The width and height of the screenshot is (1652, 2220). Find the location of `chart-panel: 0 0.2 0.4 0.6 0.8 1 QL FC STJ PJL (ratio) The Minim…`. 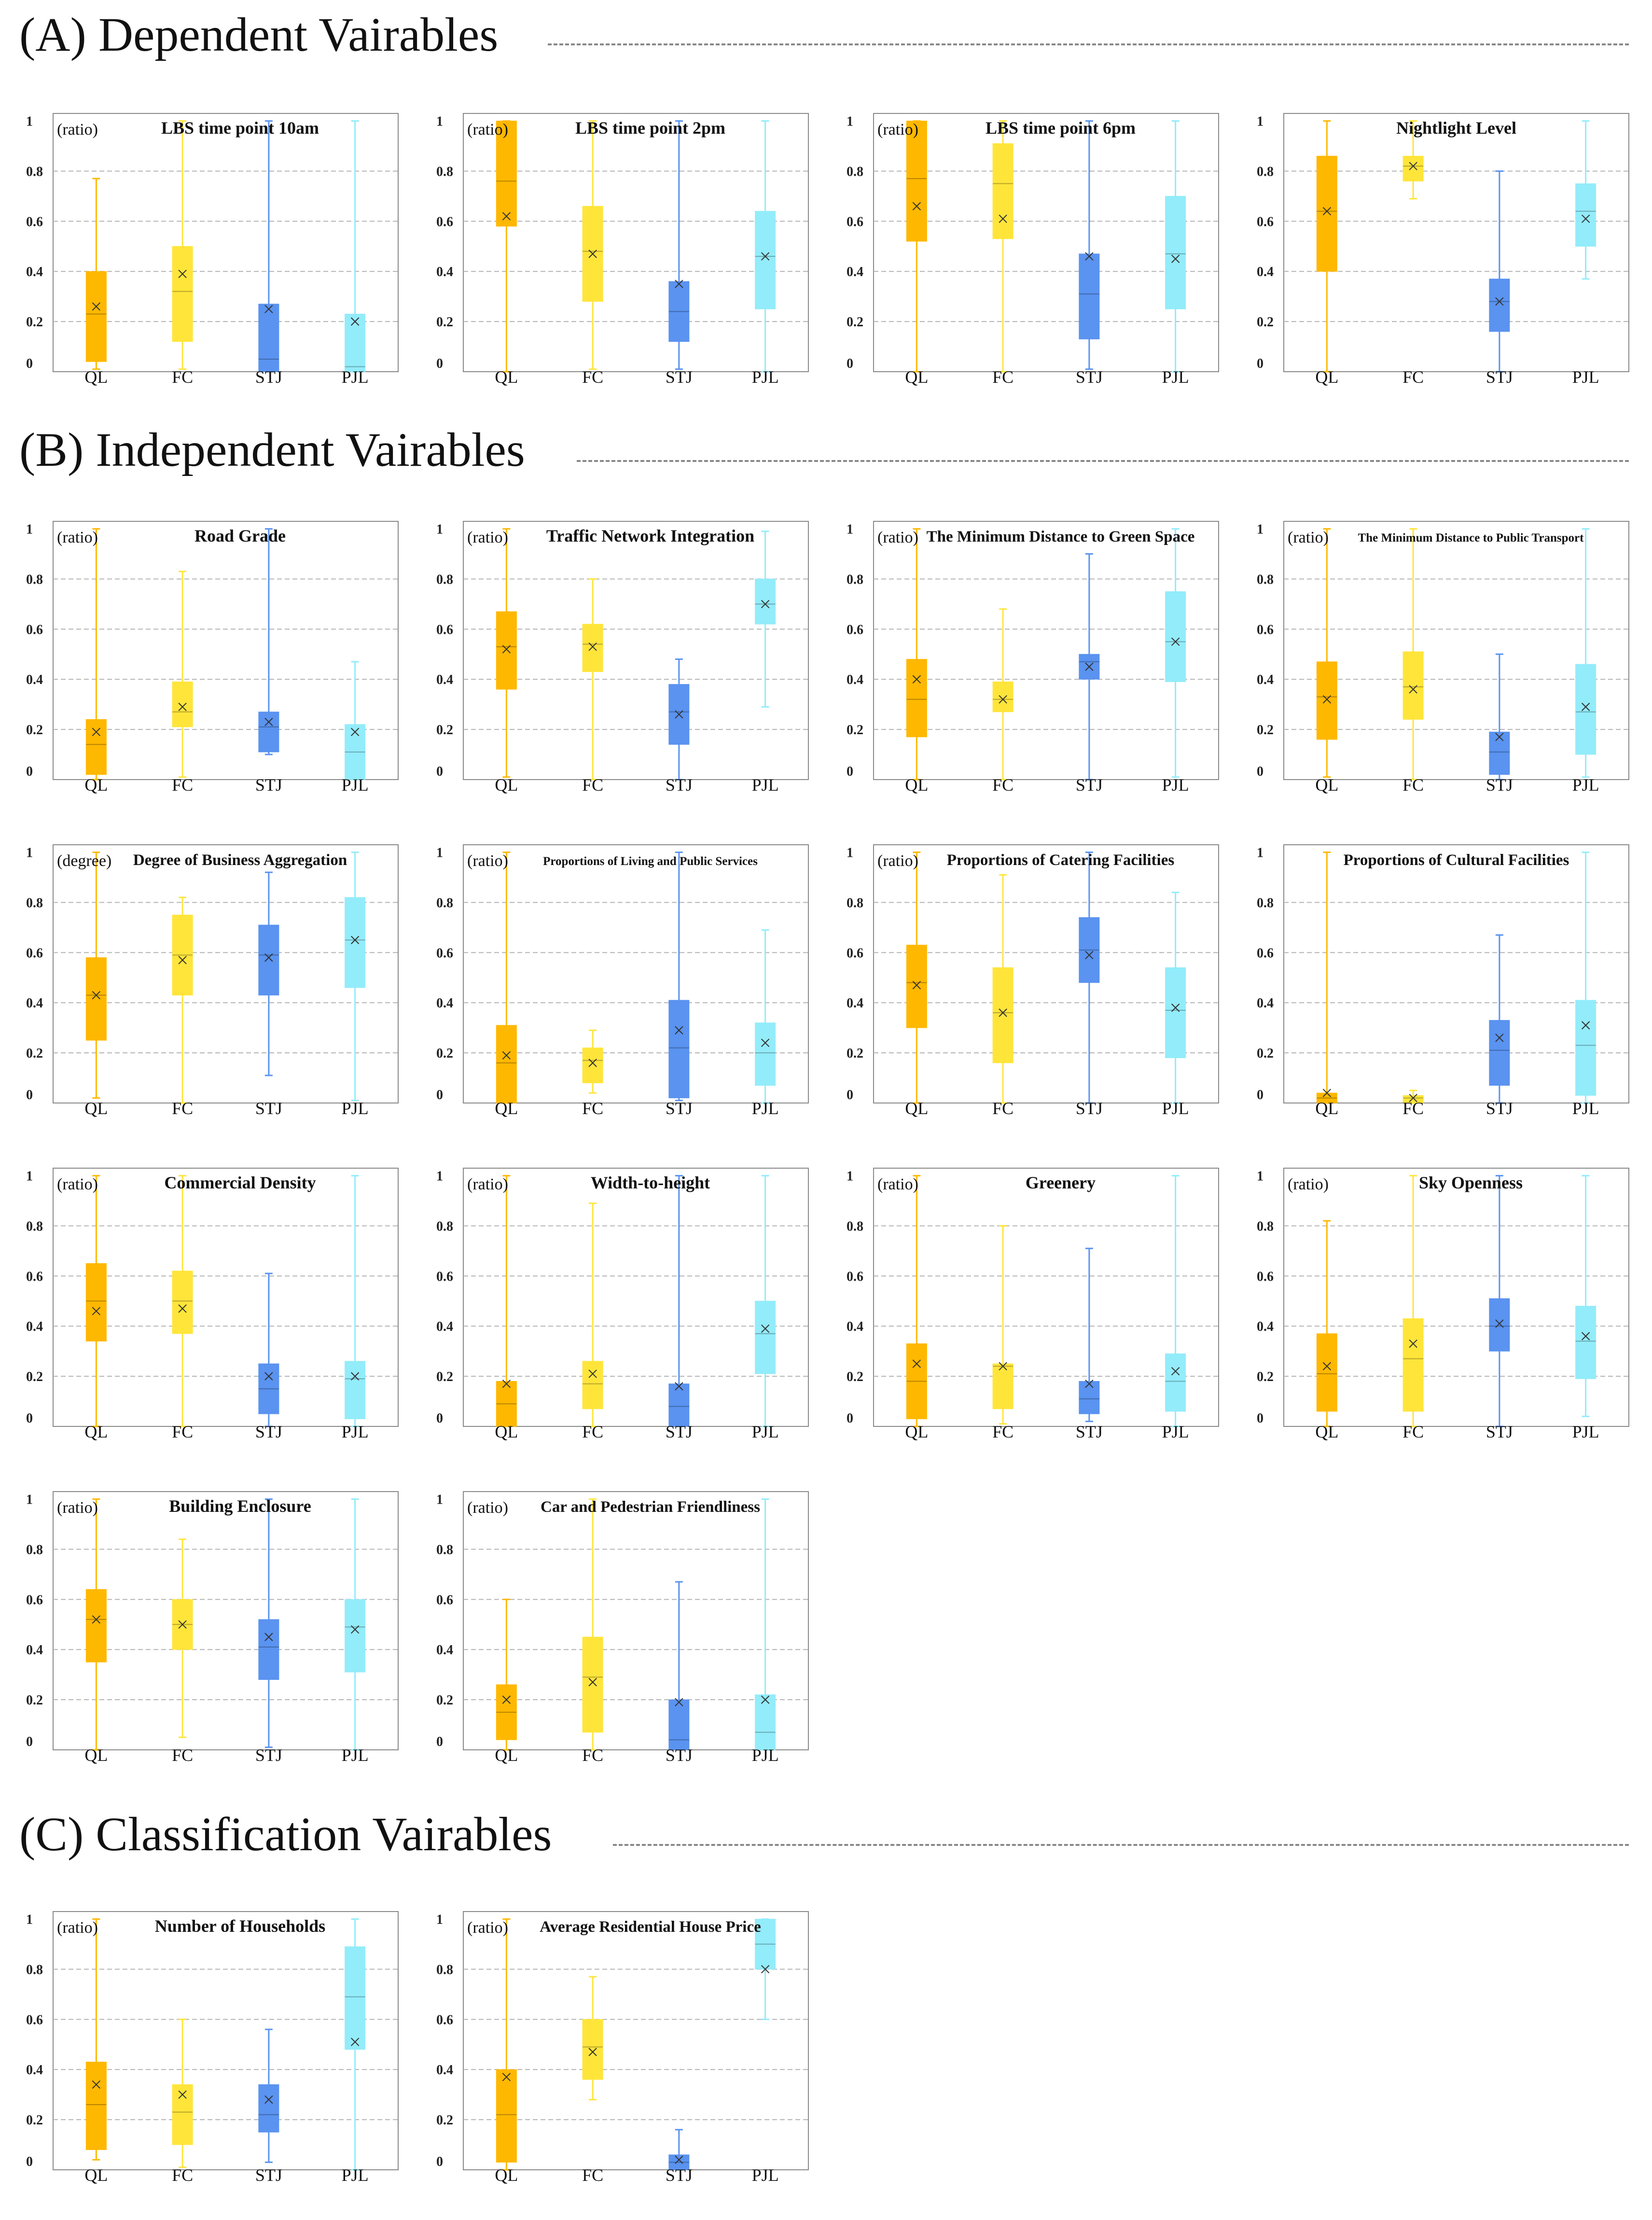

chart-panel: 0 0.2 0.4 0.6 0.8 1 QL FC STJ PJL (ratio) The Minim… is located at coordinates (1443, 653).